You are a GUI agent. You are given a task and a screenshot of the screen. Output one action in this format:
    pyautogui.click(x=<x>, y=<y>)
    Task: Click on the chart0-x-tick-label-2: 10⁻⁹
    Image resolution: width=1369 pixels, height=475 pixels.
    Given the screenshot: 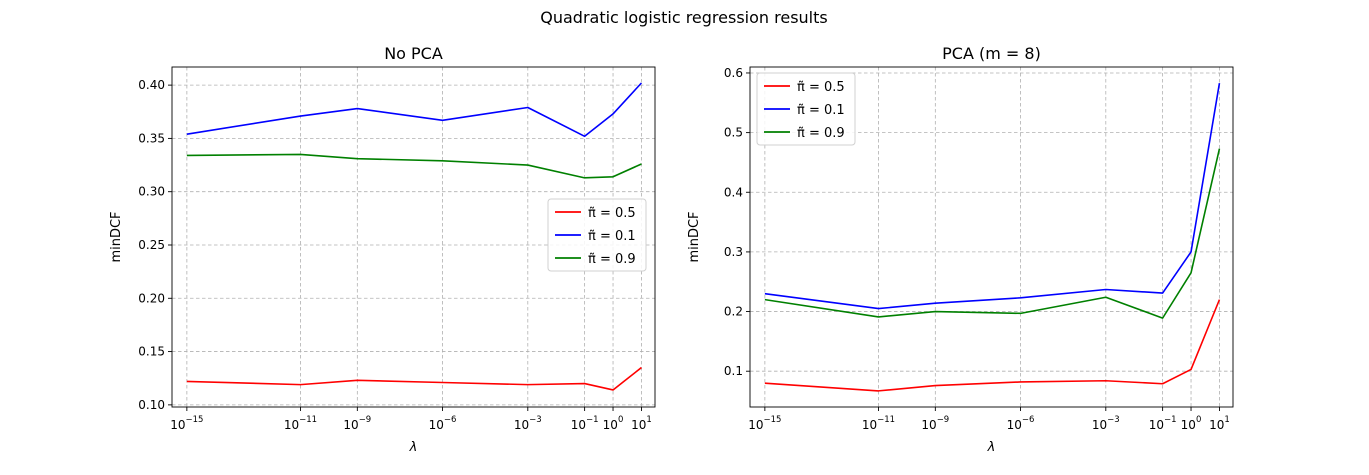 What is the action you would take?
    pyautogui.click(x=357, y=423)
    